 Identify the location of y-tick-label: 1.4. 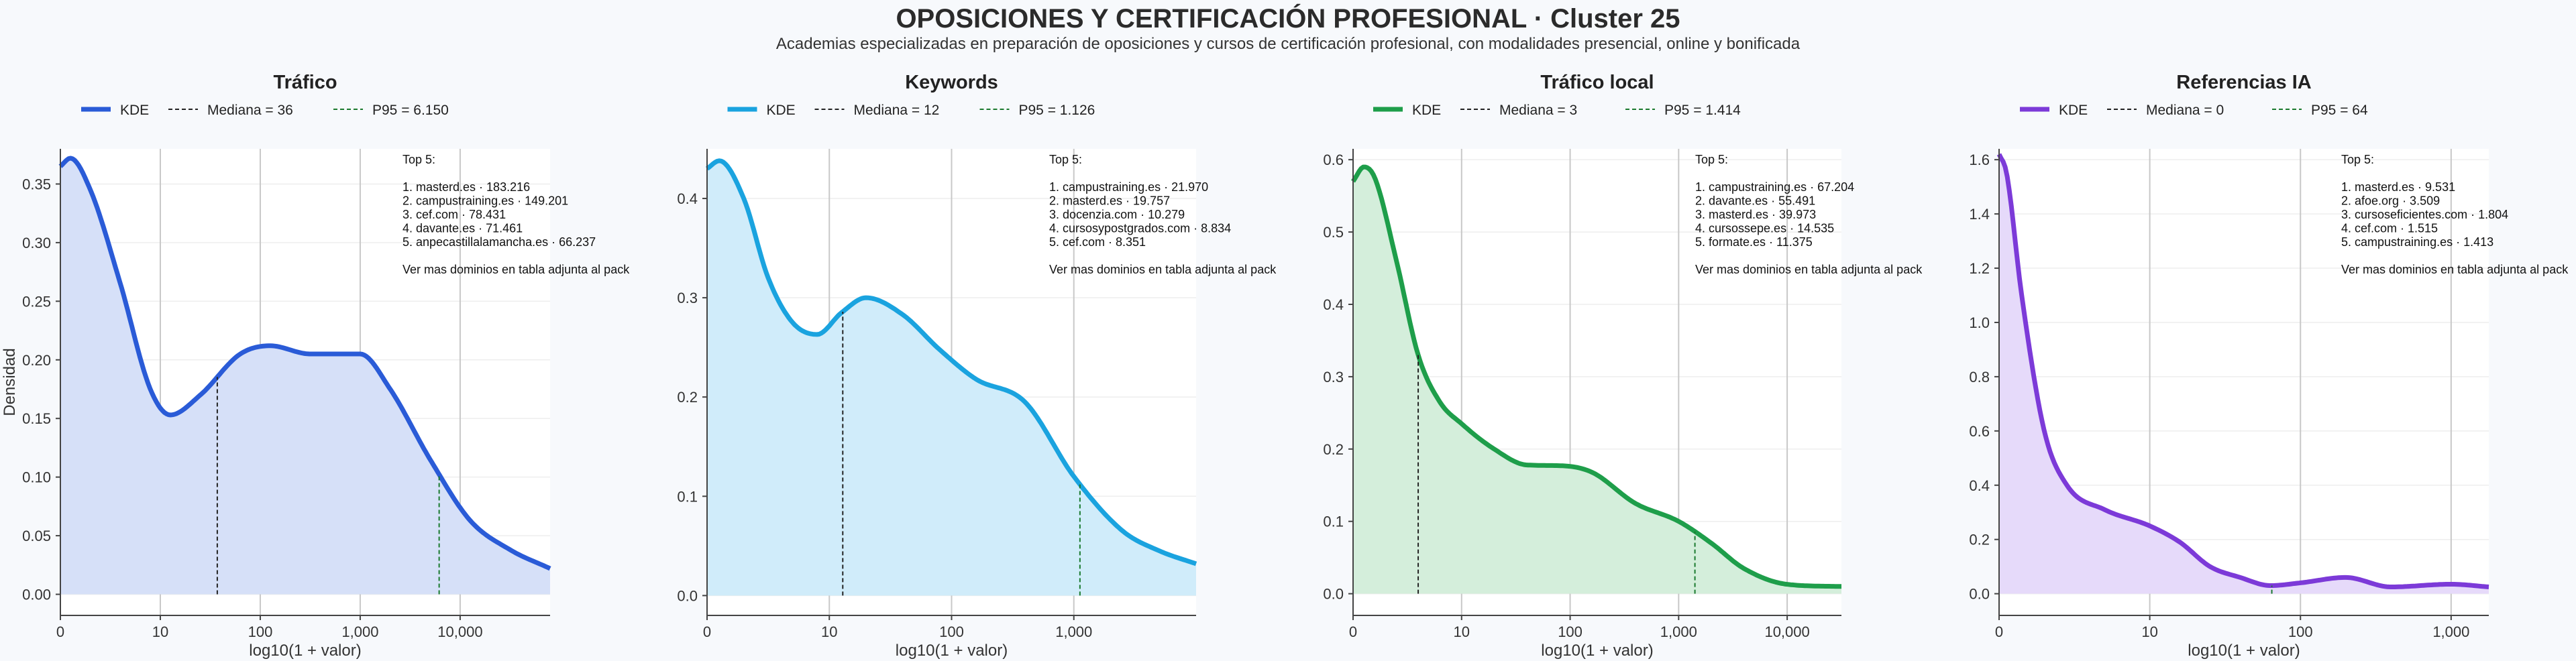
(1979, 215).